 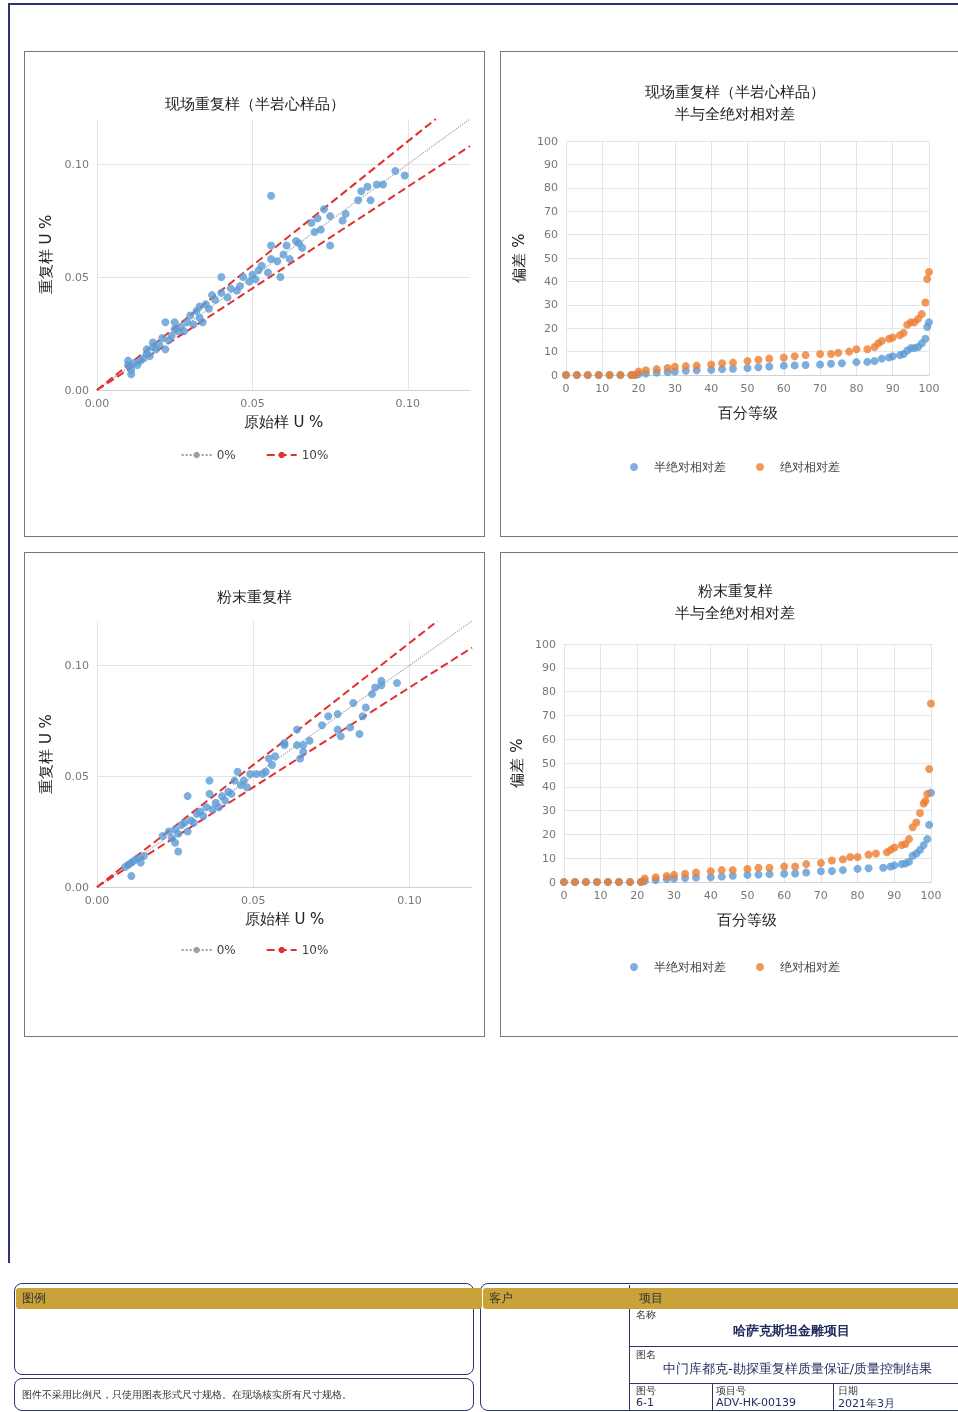 What do you see at coordinates (645, 1402) in the screenshot?
I see `text: 6-1` at bounding box center [645, 1402].